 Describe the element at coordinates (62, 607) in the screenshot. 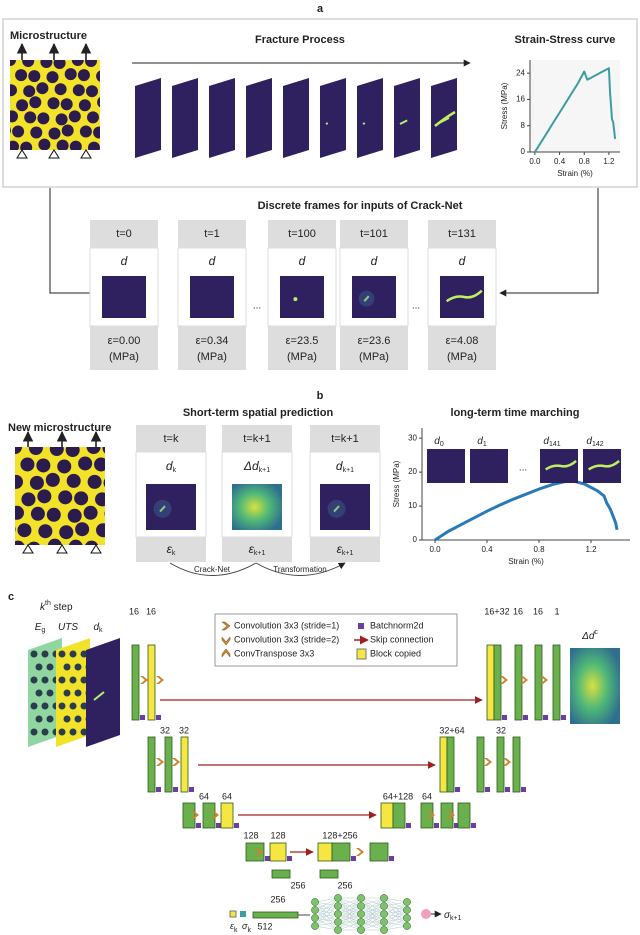

I see `step-label-rest: step` at that location.